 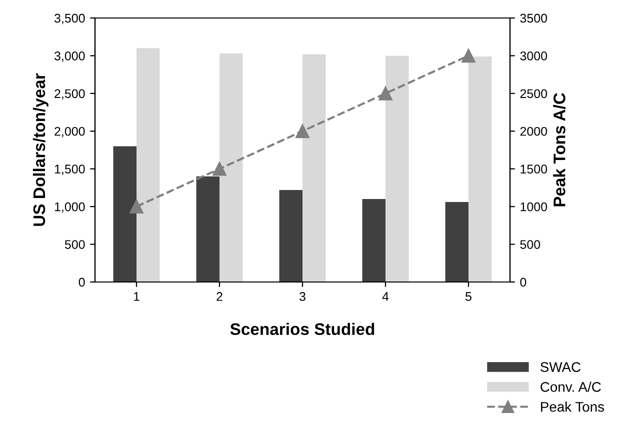 I want to click on y-tick-label: 0, so click(x=81, y=282).